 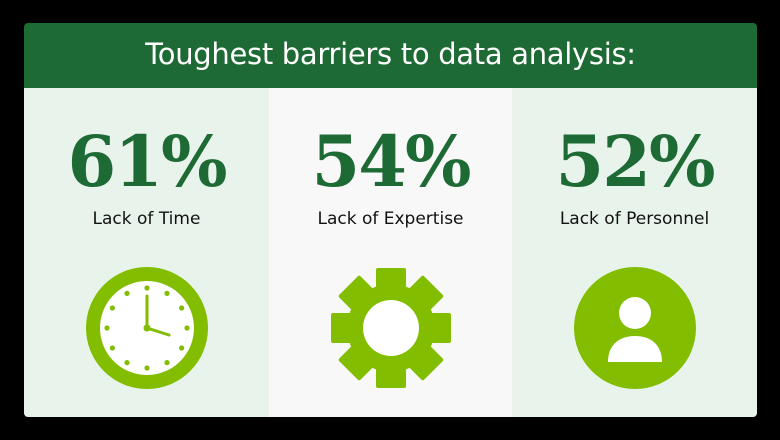 I want to click on stat-label: Lack of Time, so click(x=146, y=219).